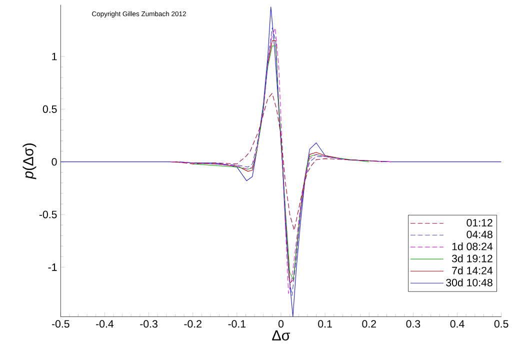  Describe the element at coordinates (54, 56) in the screenshot. I see `y-tick-label: 1` at that location.